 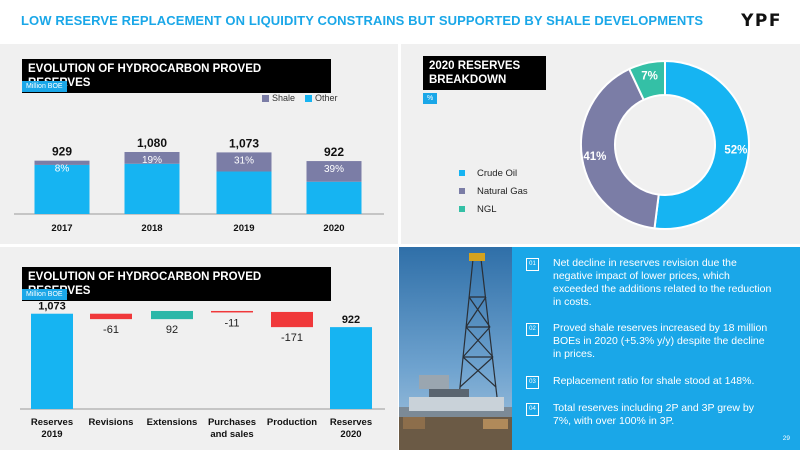 What do you see at coordinates (786, 438) in the screenshot?
I see `page-number: 29` at bounding box center [786, 438].